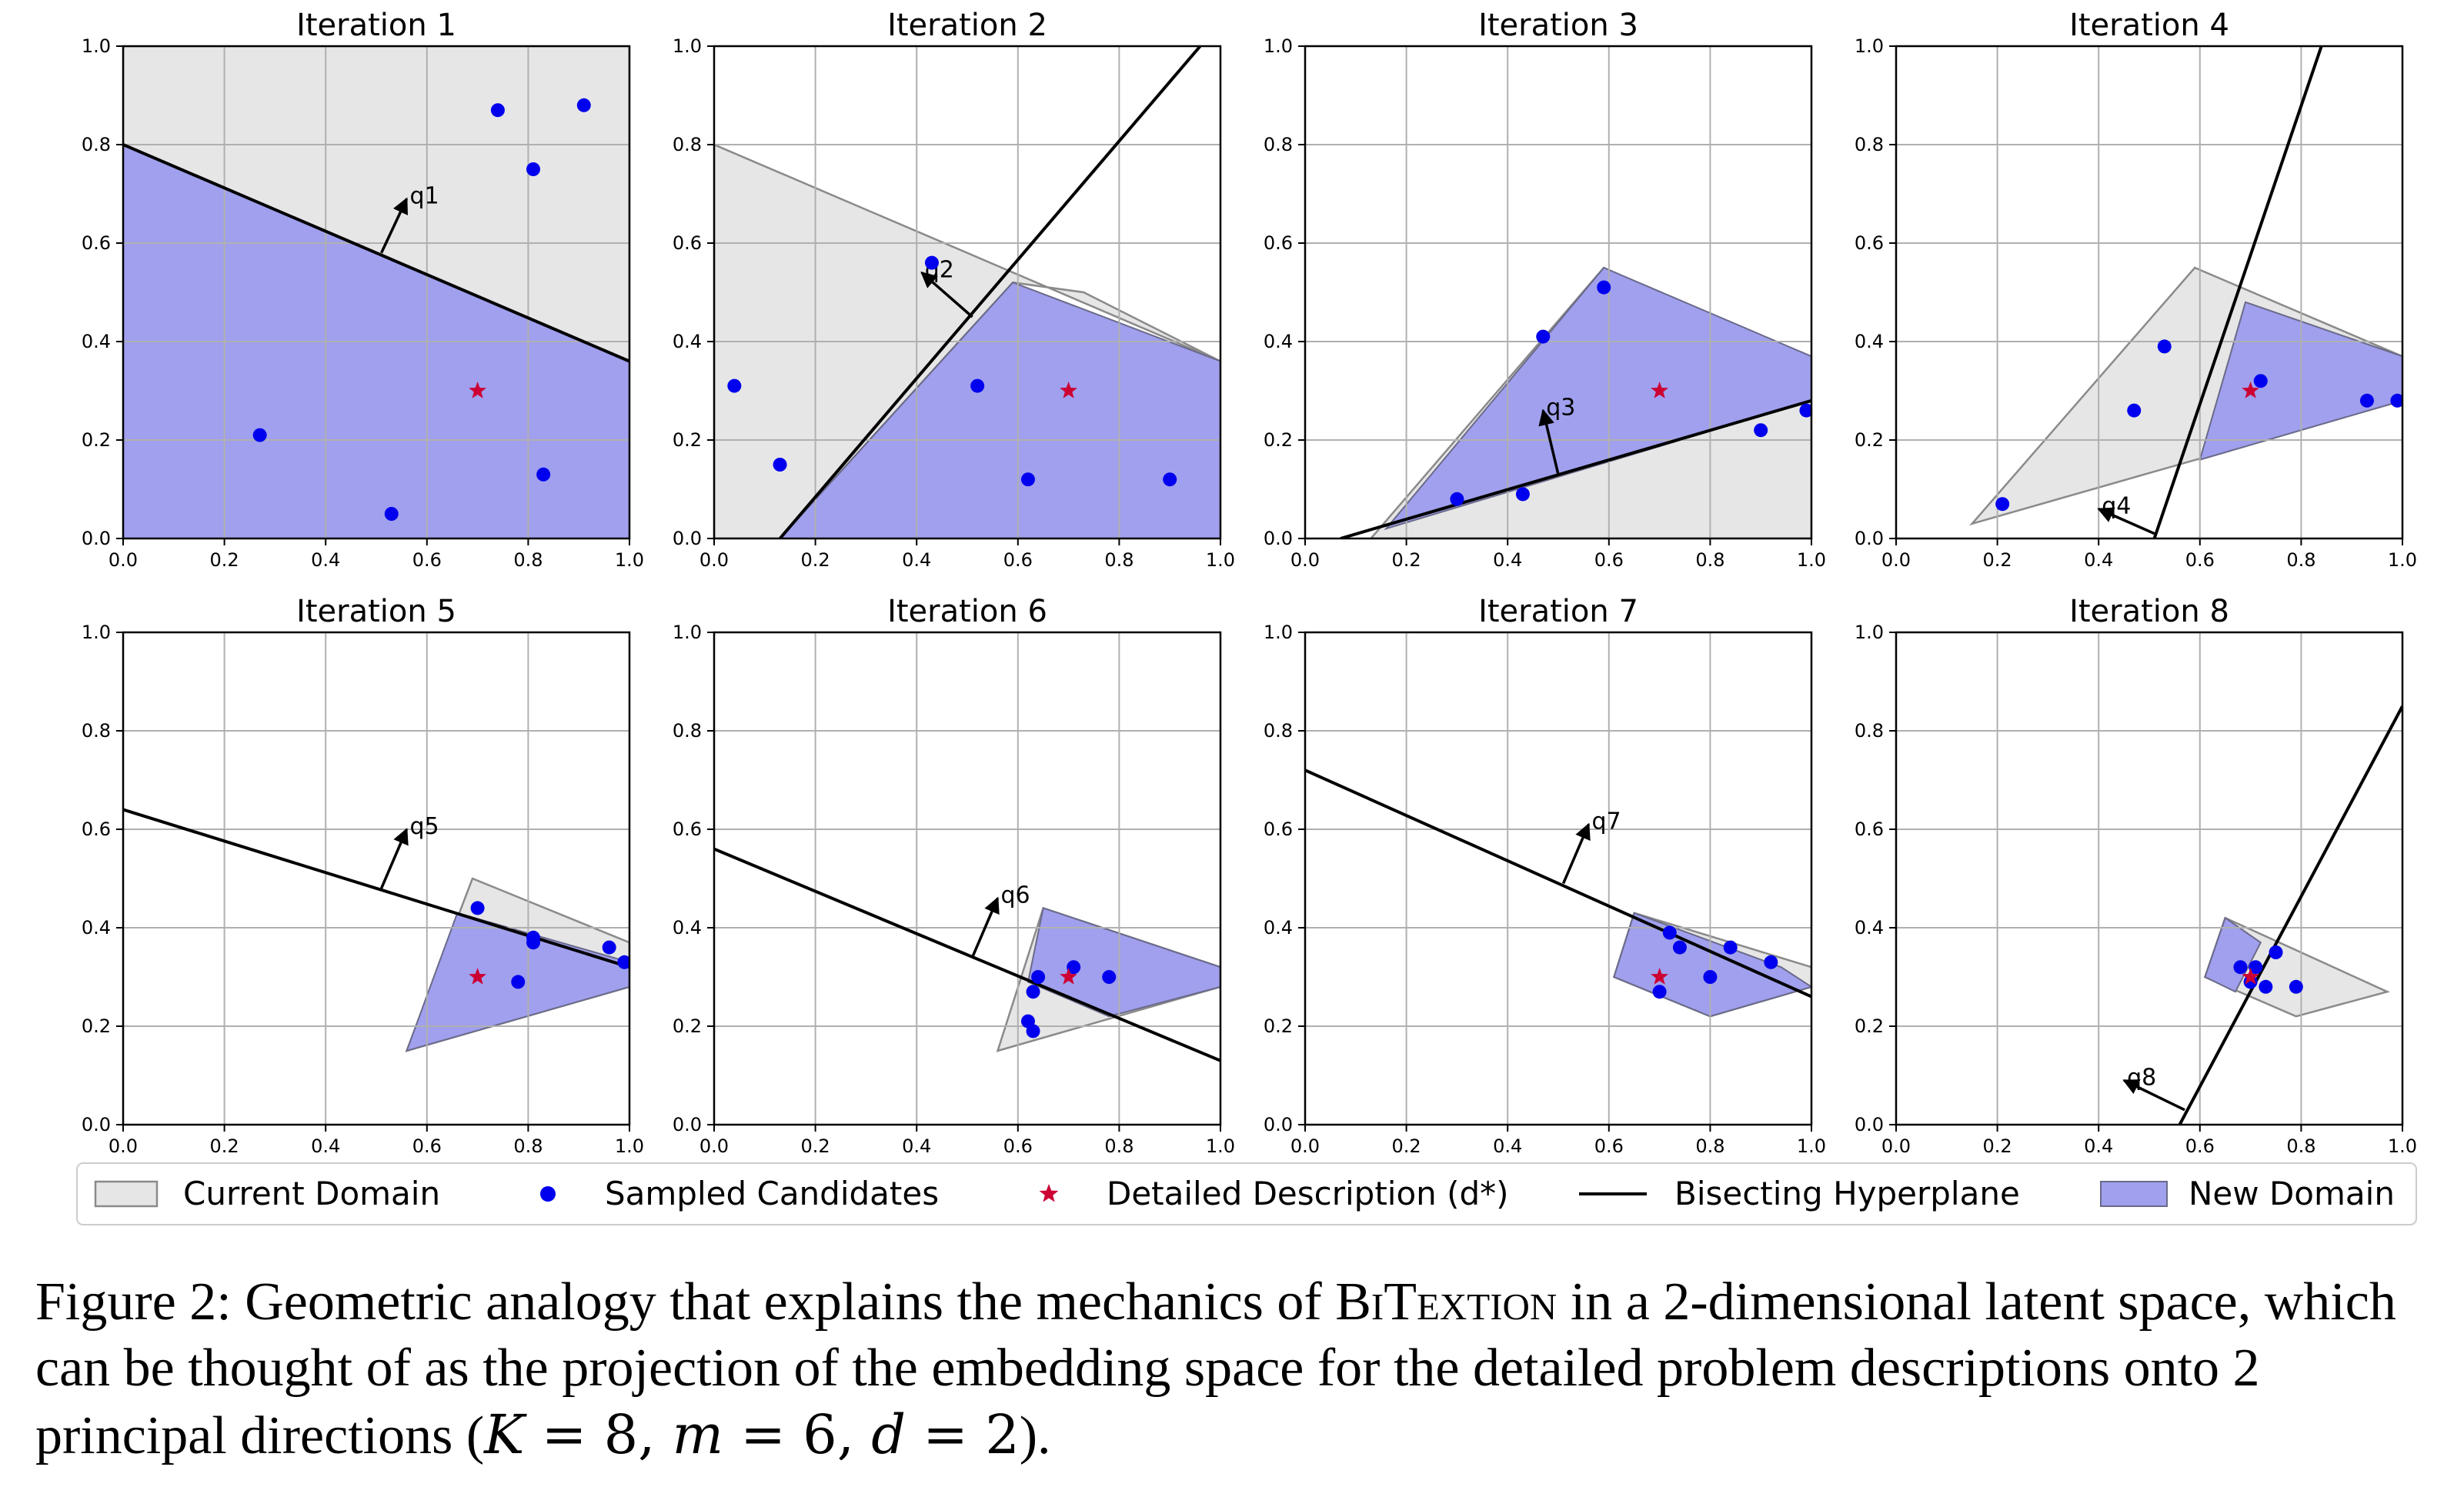 The image size is (2464, 1497). What do you see at coordinates (2149, 25) in the screenshot?
I see `panel-title: Iteration 4` at bounding box center [2149, 25].